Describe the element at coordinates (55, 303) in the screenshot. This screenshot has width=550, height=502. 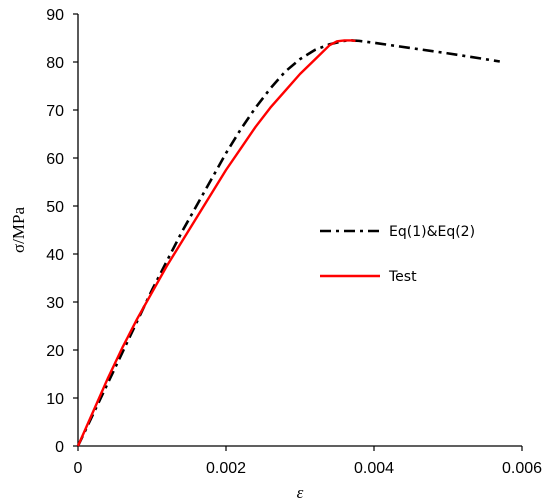
I see `y-tick-label: 30` at that location.